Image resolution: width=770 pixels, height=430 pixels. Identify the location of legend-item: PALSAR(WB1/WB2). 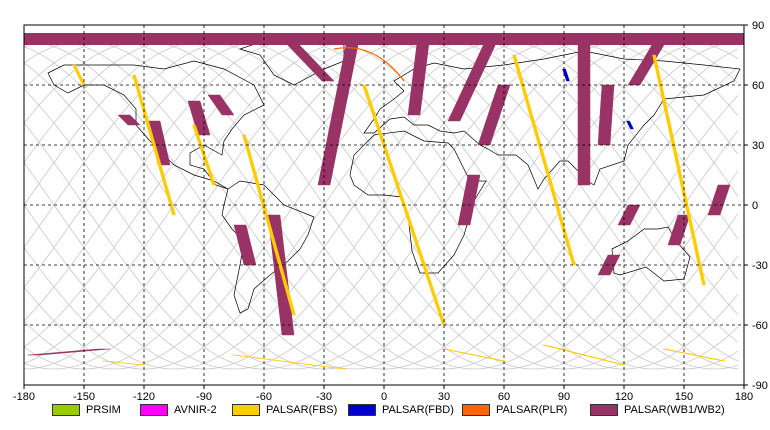
(657, 410).